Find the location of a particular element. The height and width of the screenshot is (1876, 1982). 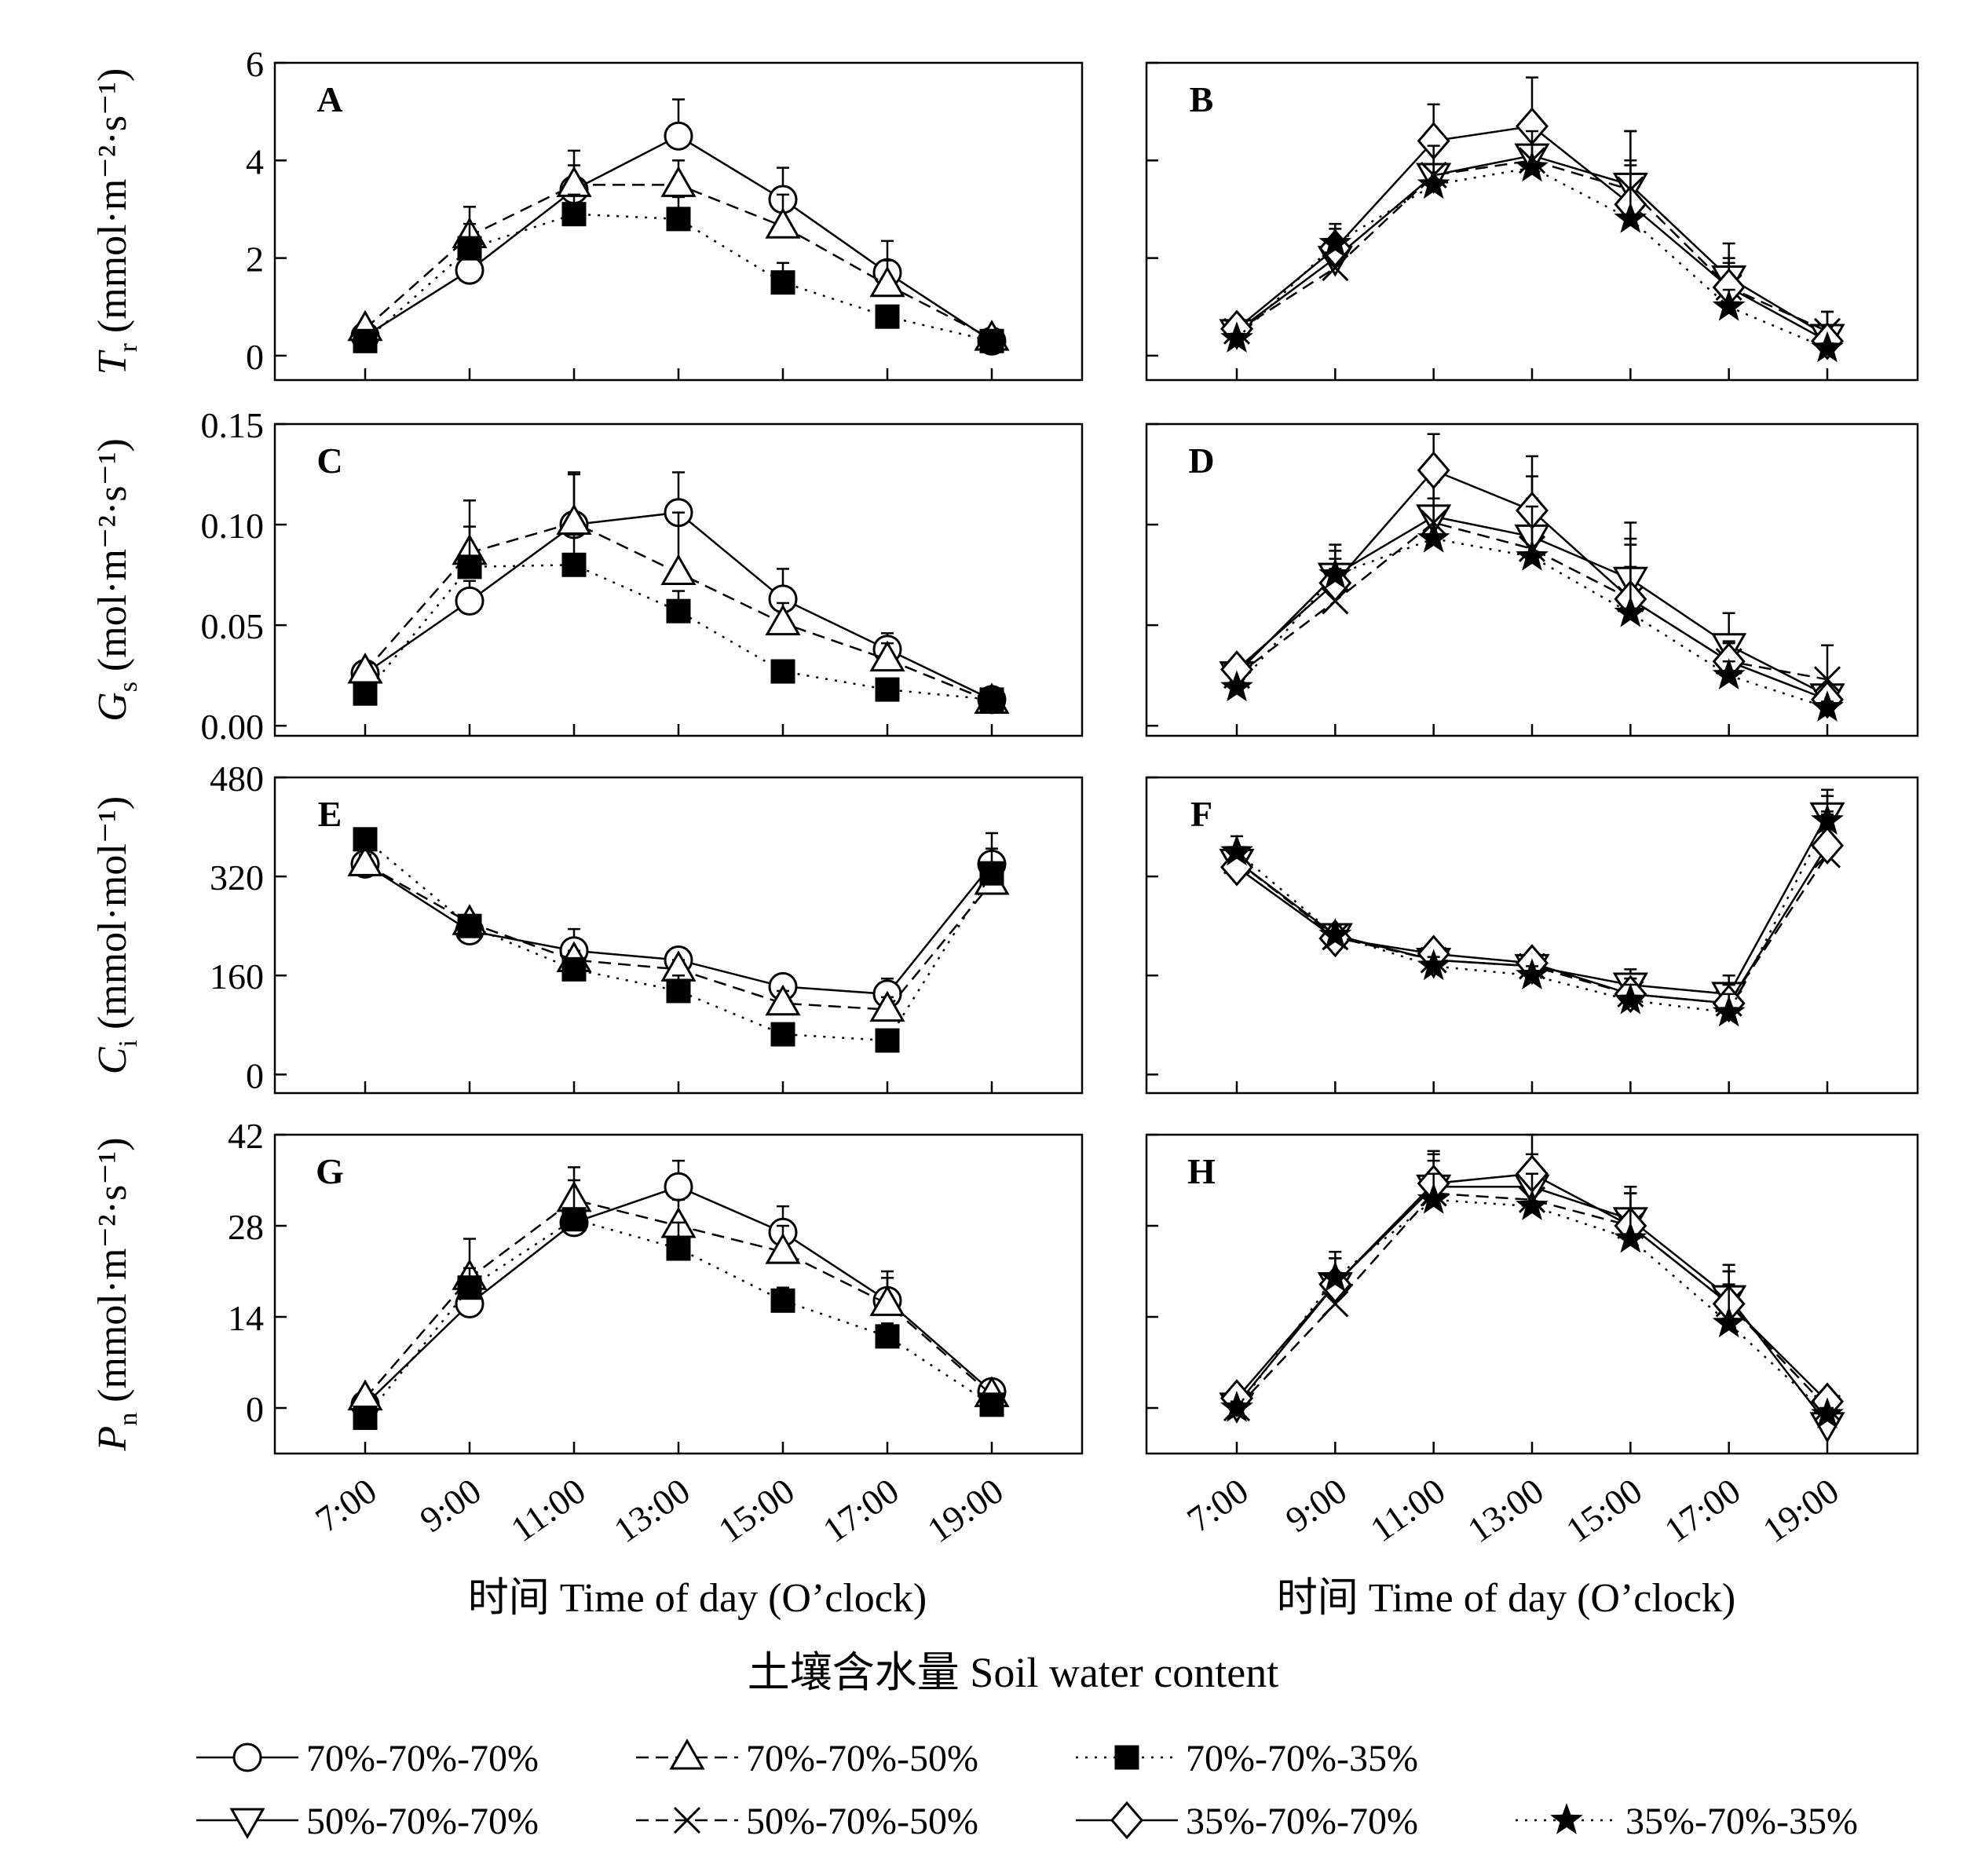

legend-item: 70%-70%-50% is located at coordinates (807, 1758).